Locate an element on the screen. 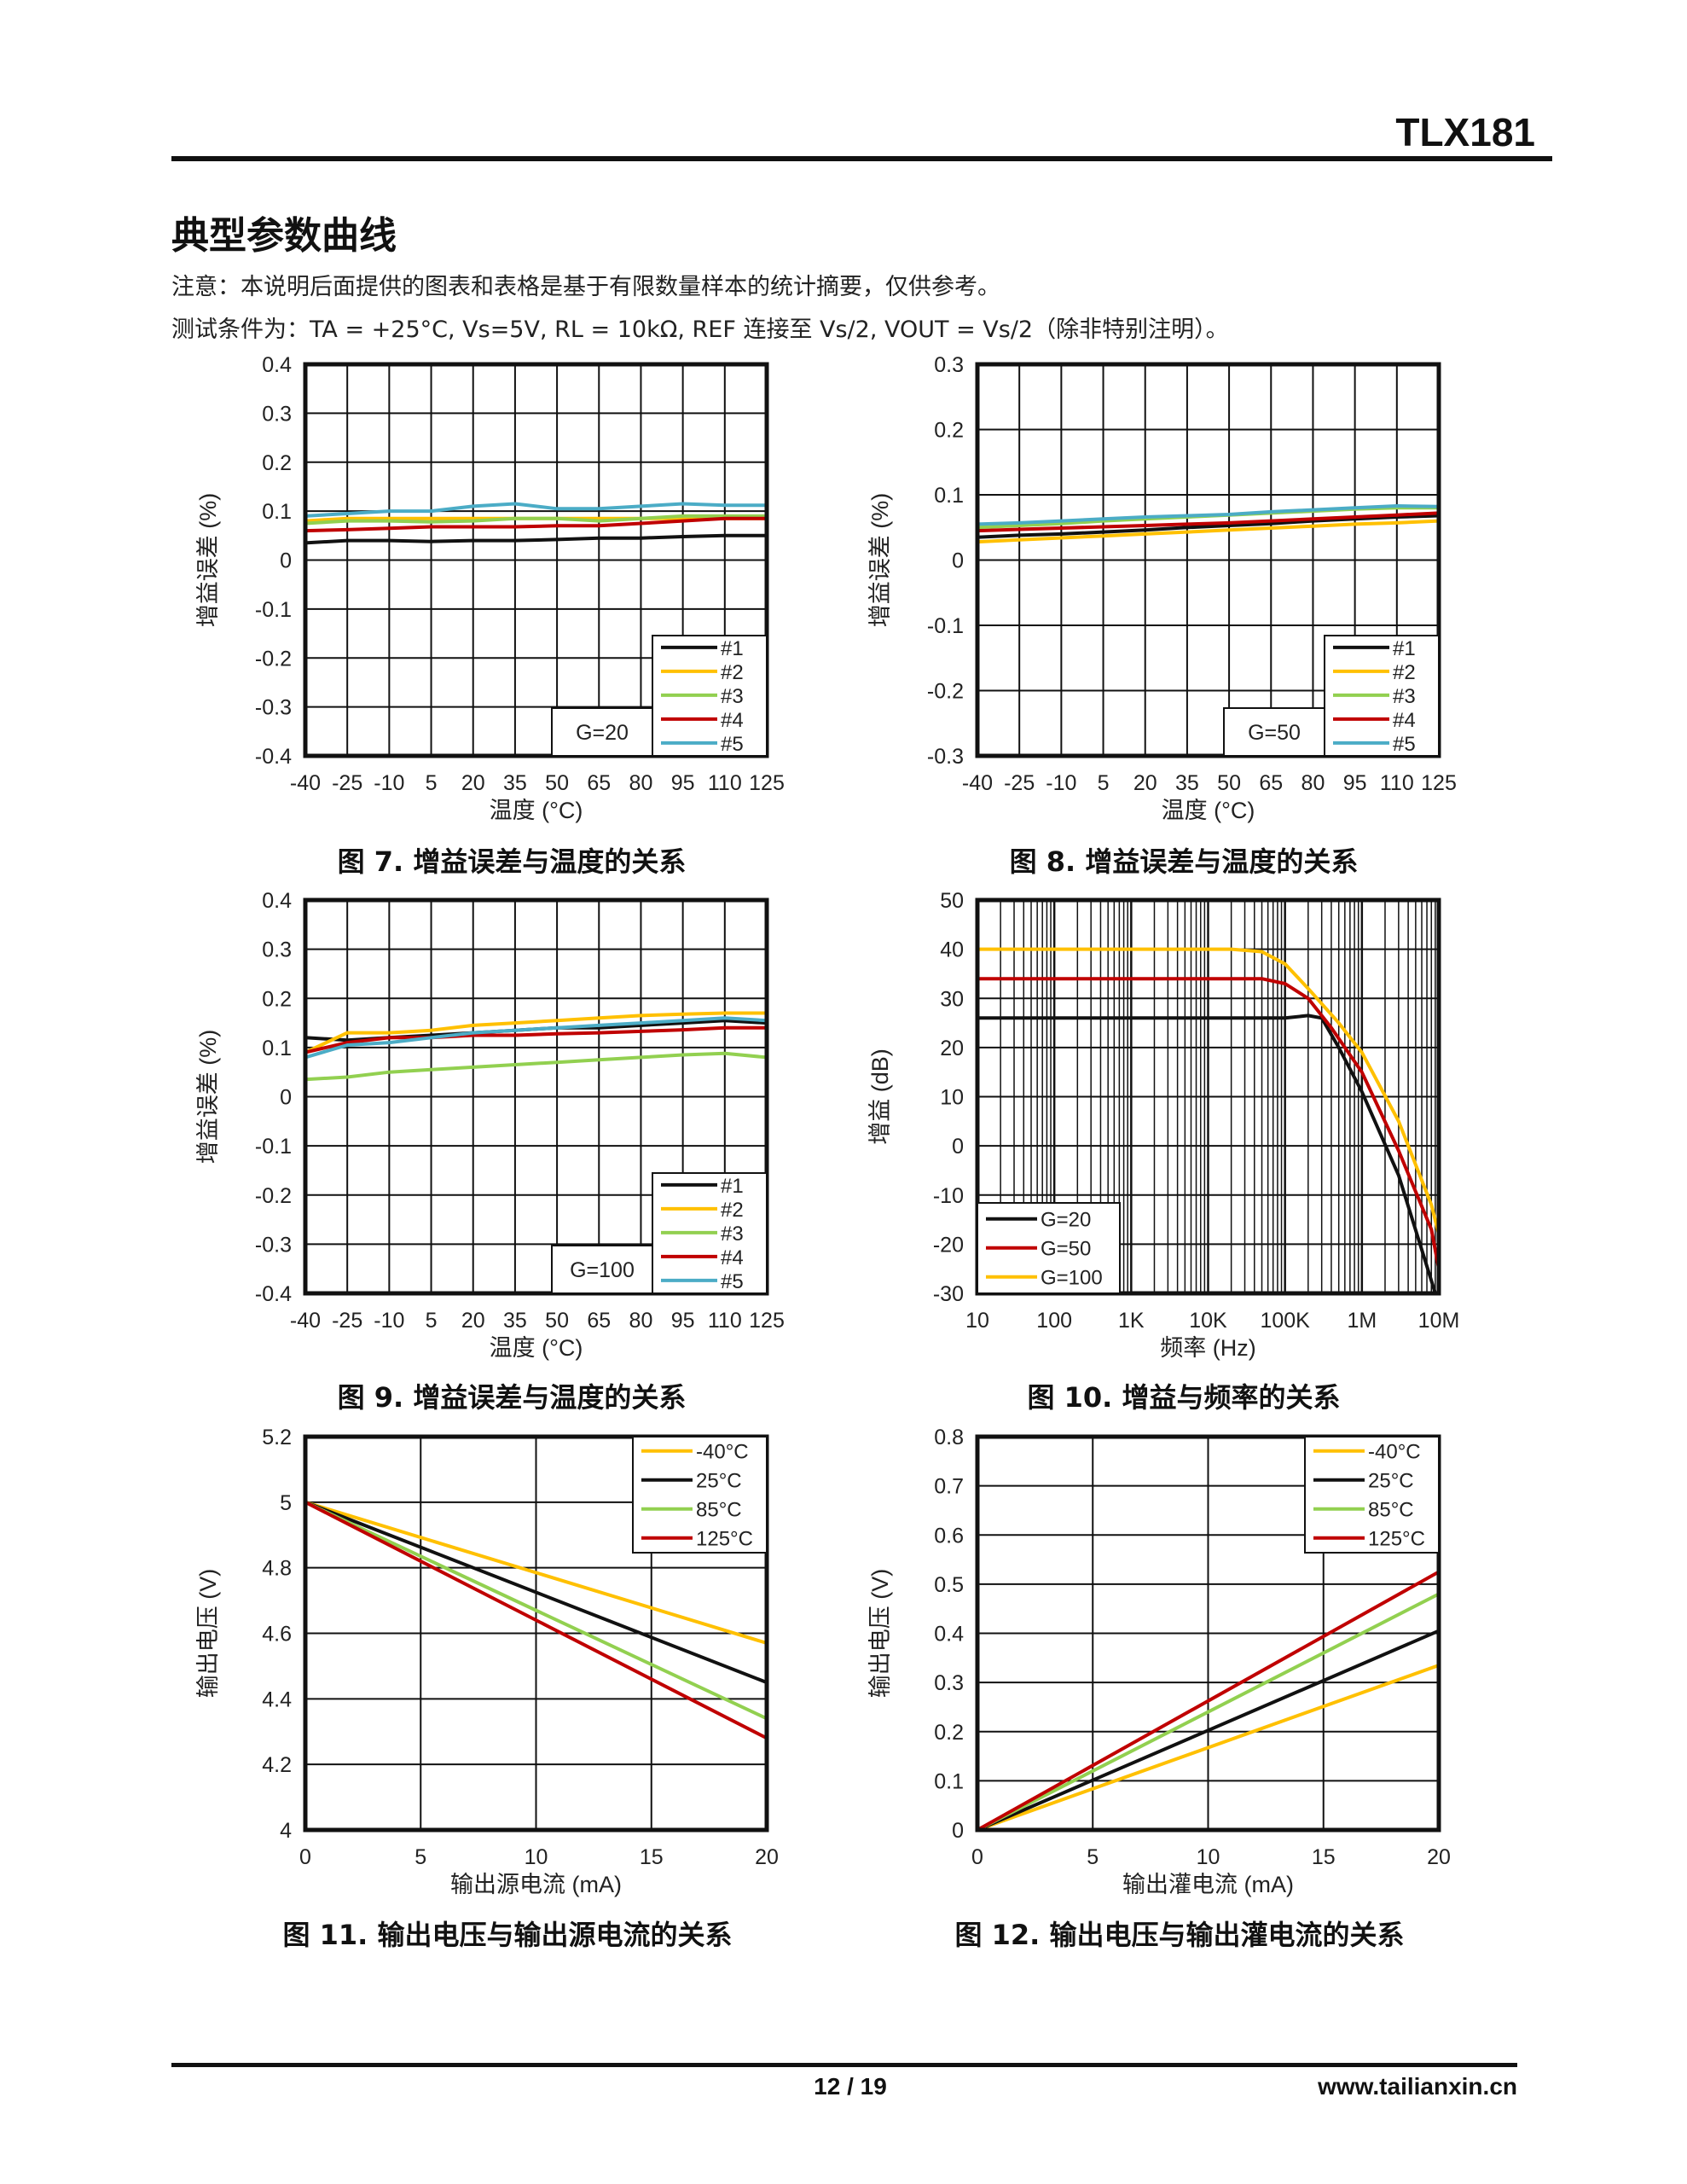 The height and width of the screenshot is (2184, 1687). y-tick-label: 20 is located at coordinates (952, 1048).